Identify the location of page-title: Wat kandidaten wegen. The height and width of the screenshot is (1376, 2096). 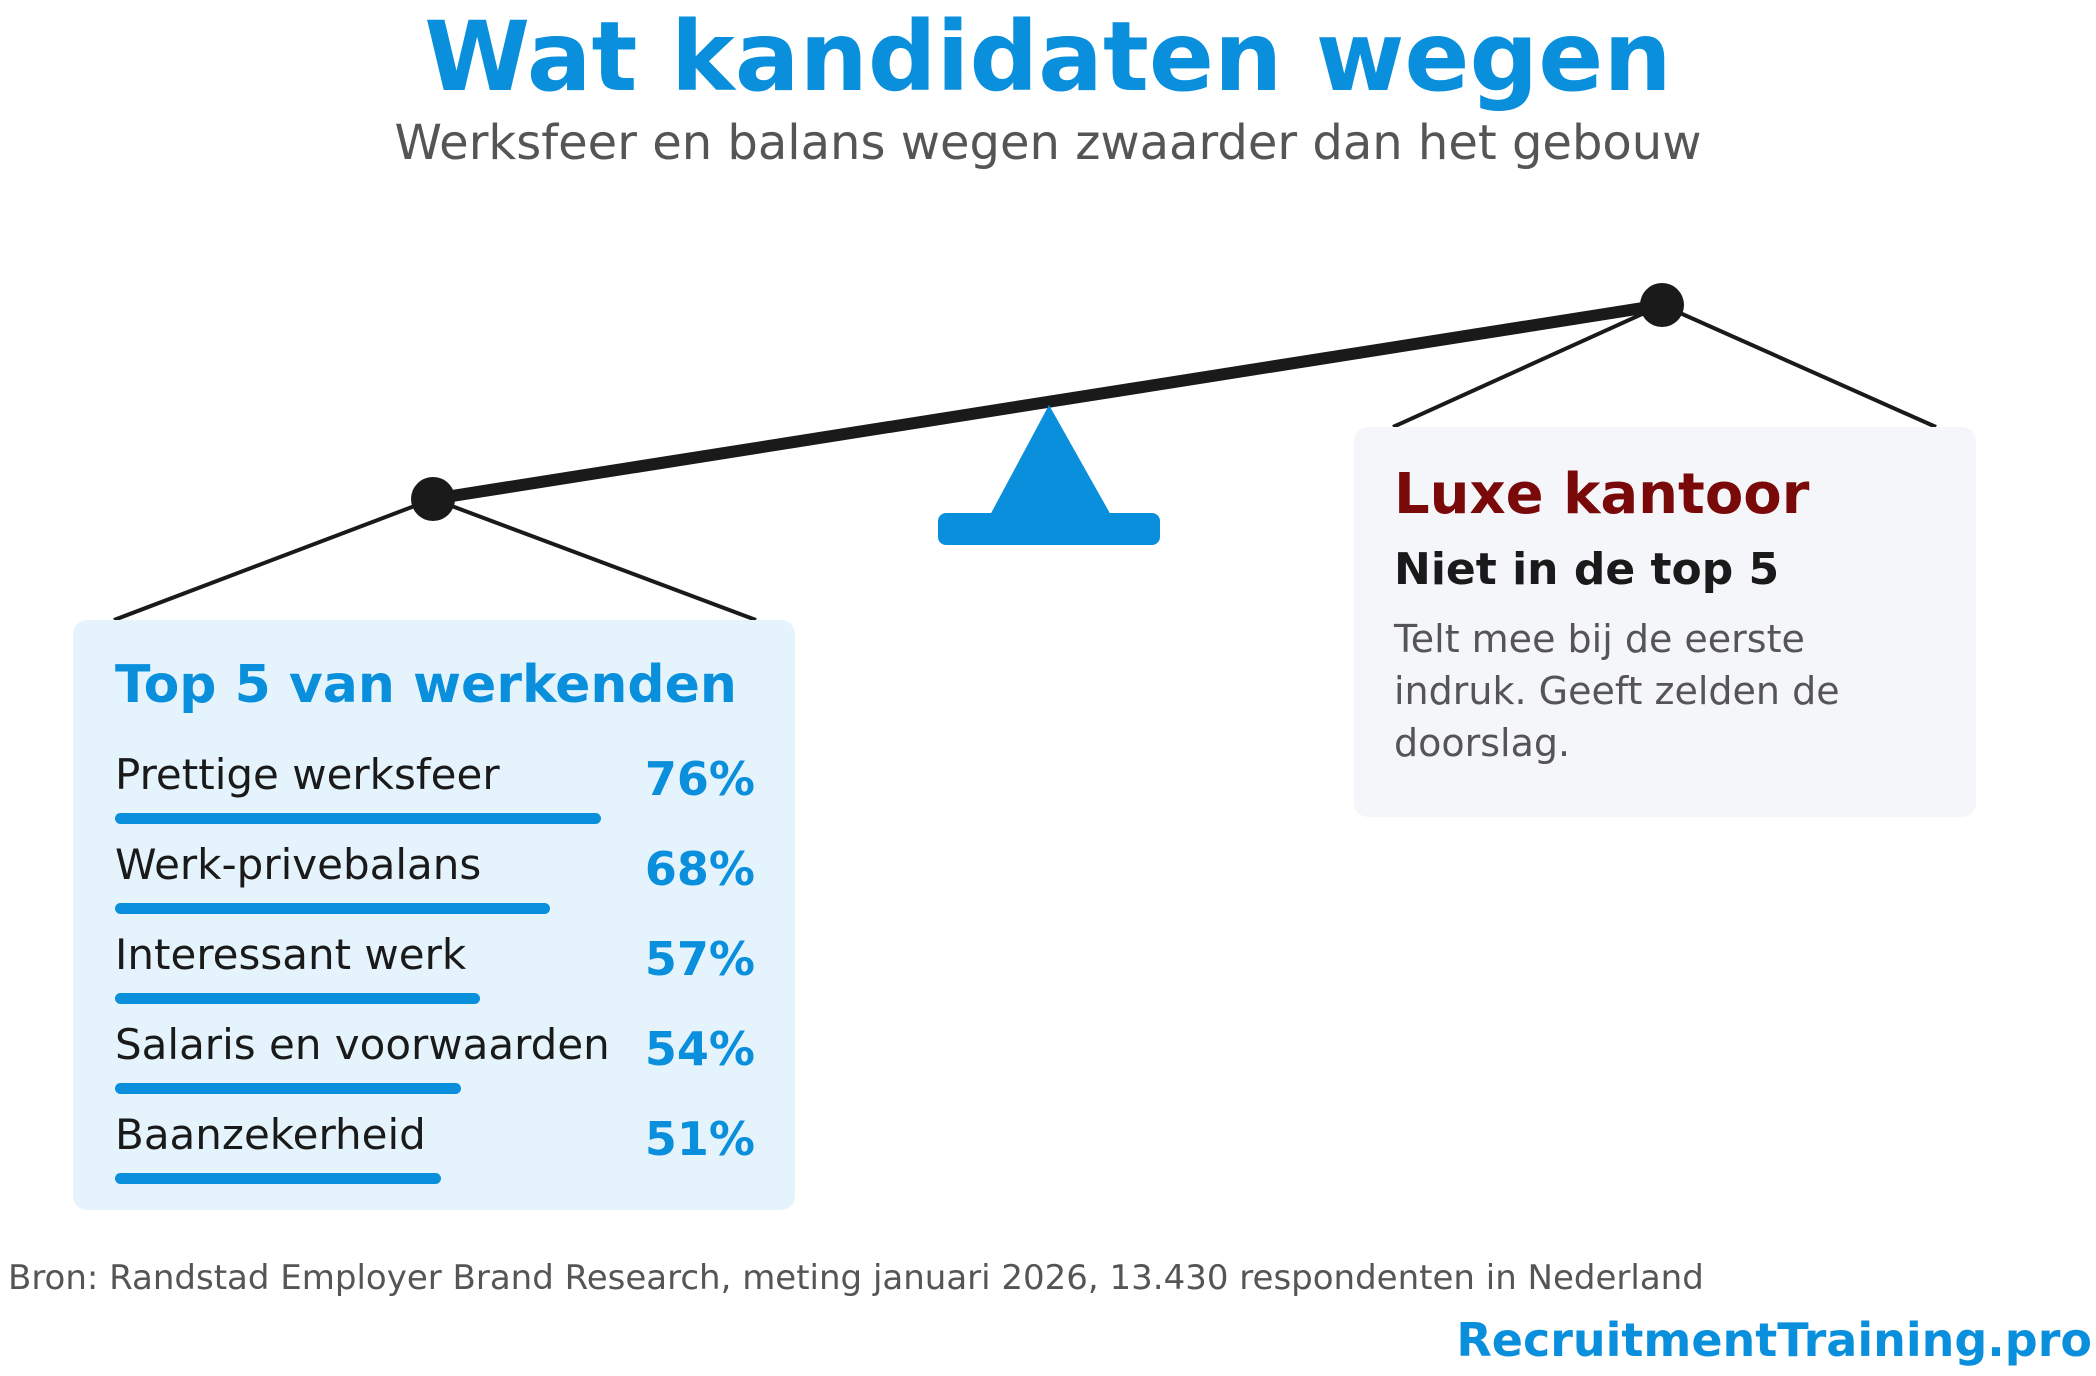
(1048, 57).